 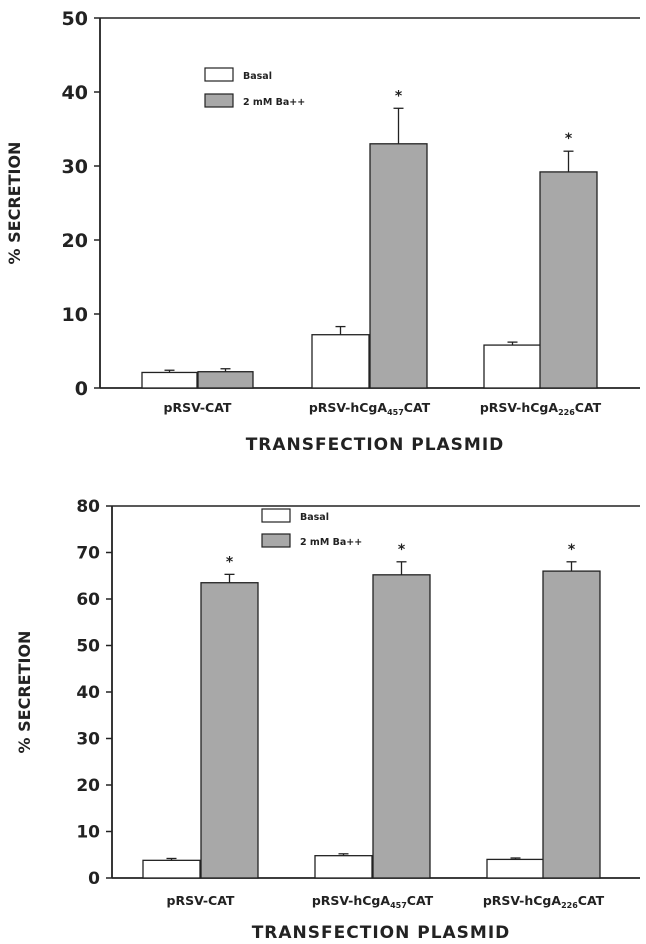 What do you see at coordinates (88, 600) in the screenshot?
I see `y-tick-label: 60` at bounding box center [88, 600].